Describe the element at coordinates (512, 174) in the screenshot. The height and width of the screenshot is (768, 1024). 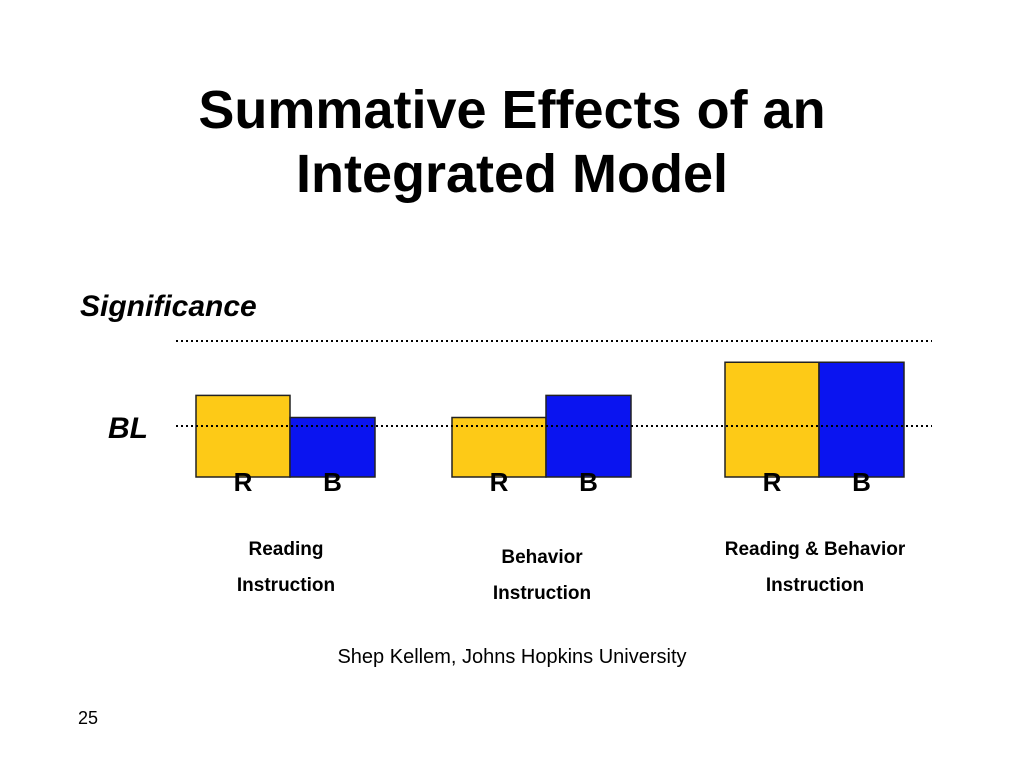
I see `title-line-2: Integrated Model` at that location.